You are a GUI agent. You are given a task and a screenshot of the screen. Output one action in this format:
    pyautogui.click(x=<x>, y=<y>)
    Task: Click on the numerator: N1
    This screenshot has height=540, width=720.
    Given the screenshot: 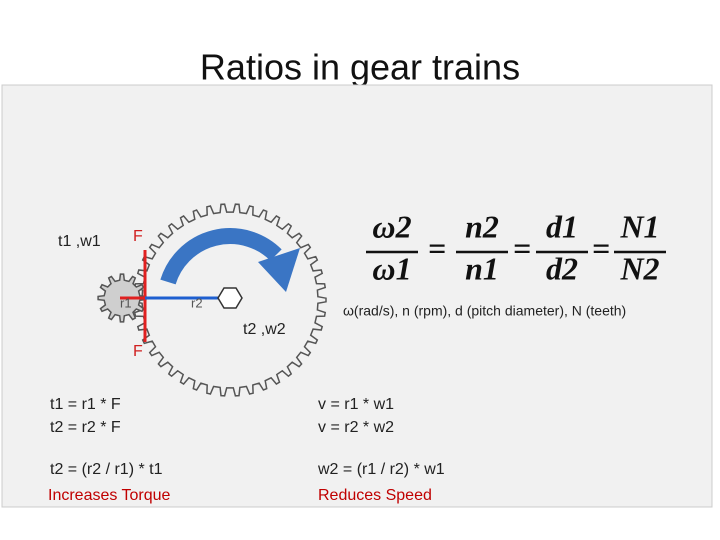 What is the action you would take?
    pyautogui.click(x=639, y=226)
    